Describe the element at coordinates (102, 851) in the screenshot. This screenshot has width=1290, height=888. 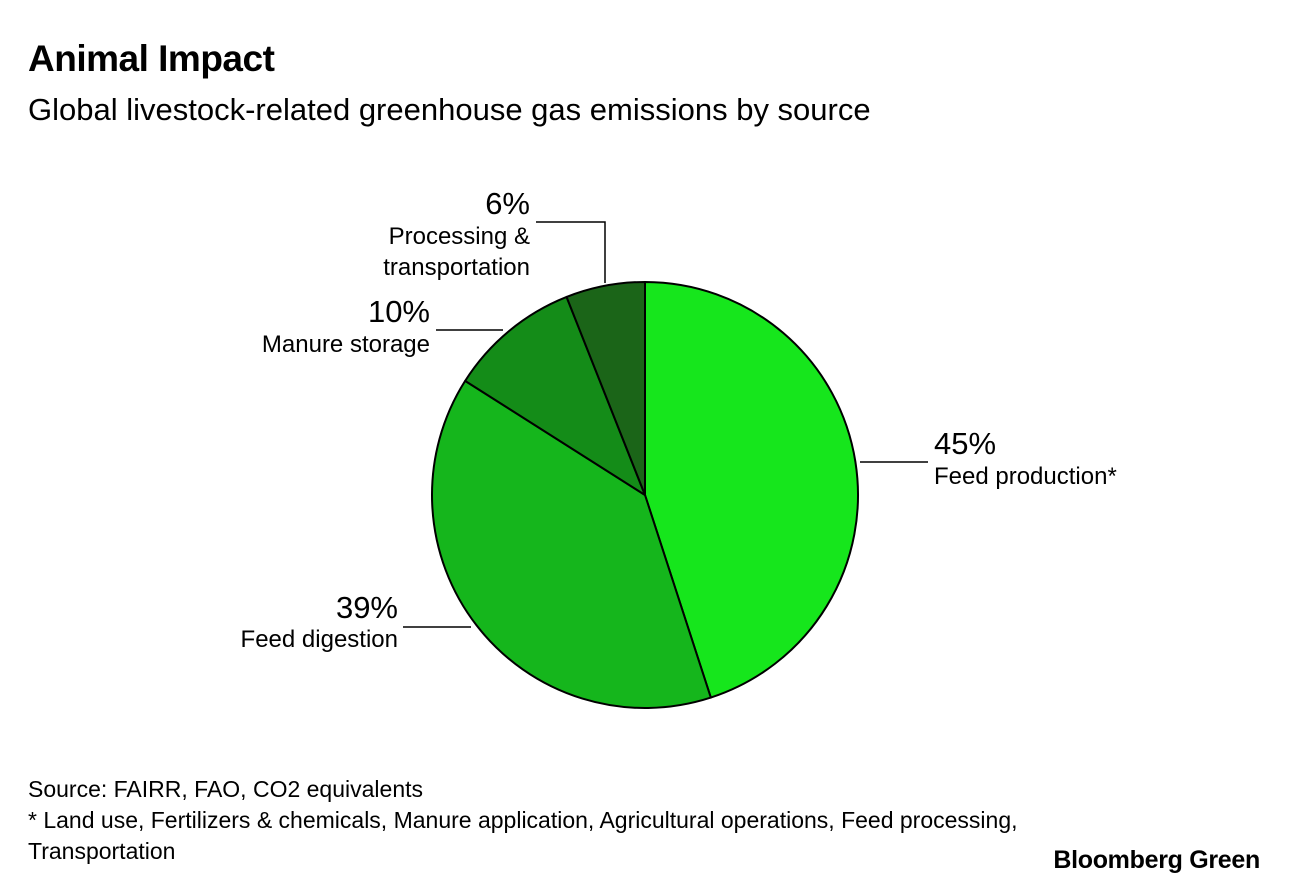
I see `footnote-line-2: Transportation` at that location.